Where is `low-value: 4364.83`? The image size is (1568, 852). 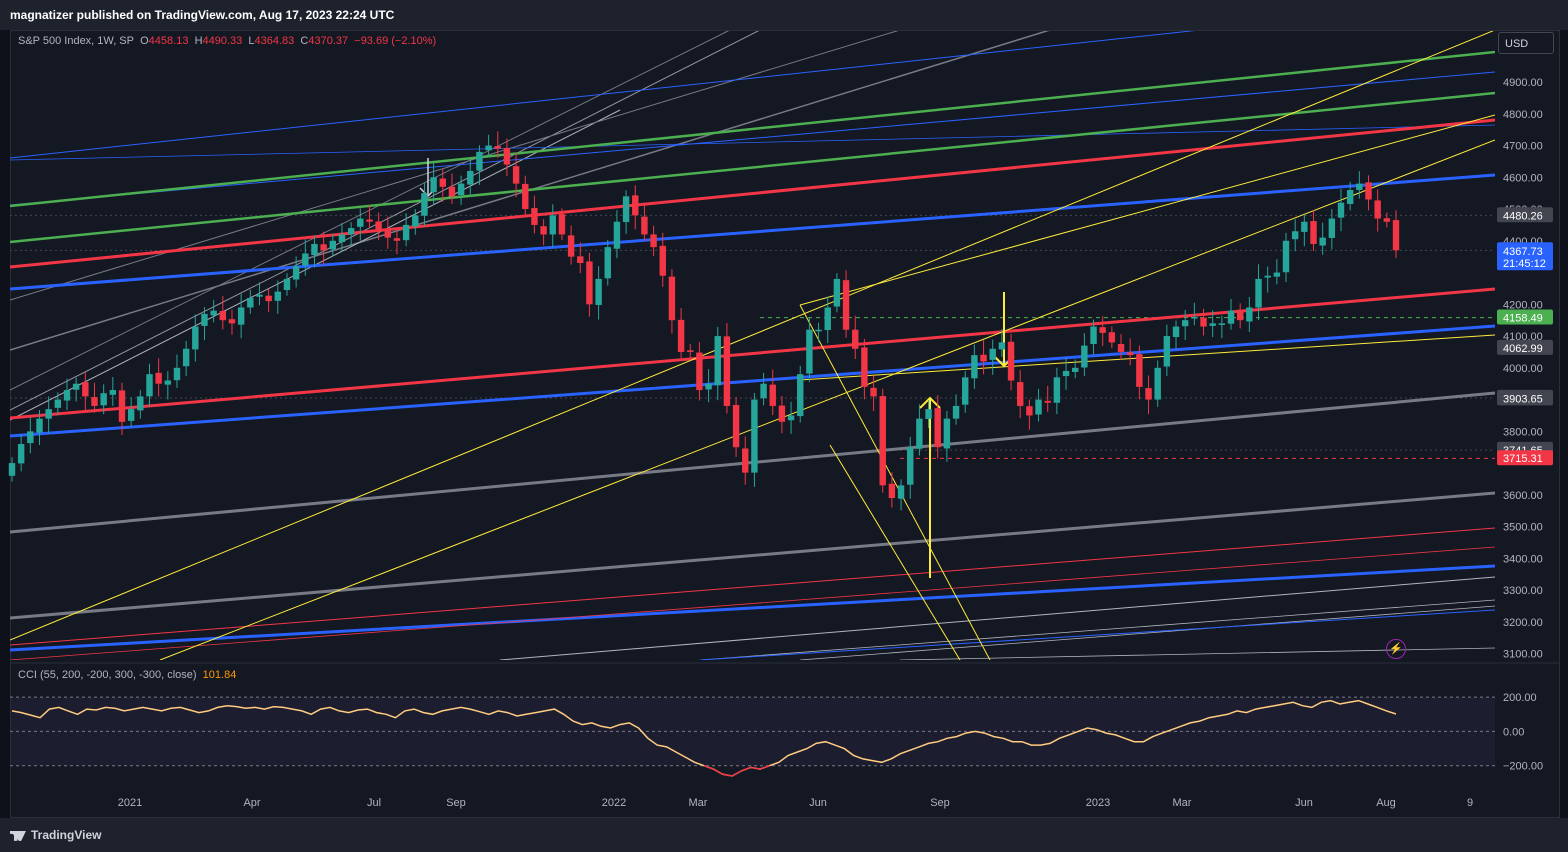 low-value: 4364.83 is located at coordinates (274, 41).